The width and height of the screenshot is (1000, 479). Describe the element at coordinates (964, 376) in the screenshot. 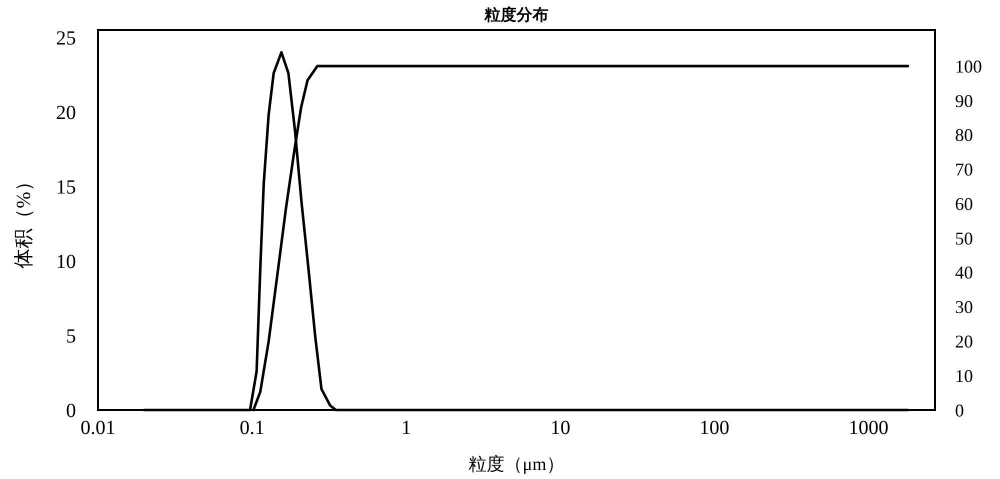

I see `y2-tick-label: 10` at that location.